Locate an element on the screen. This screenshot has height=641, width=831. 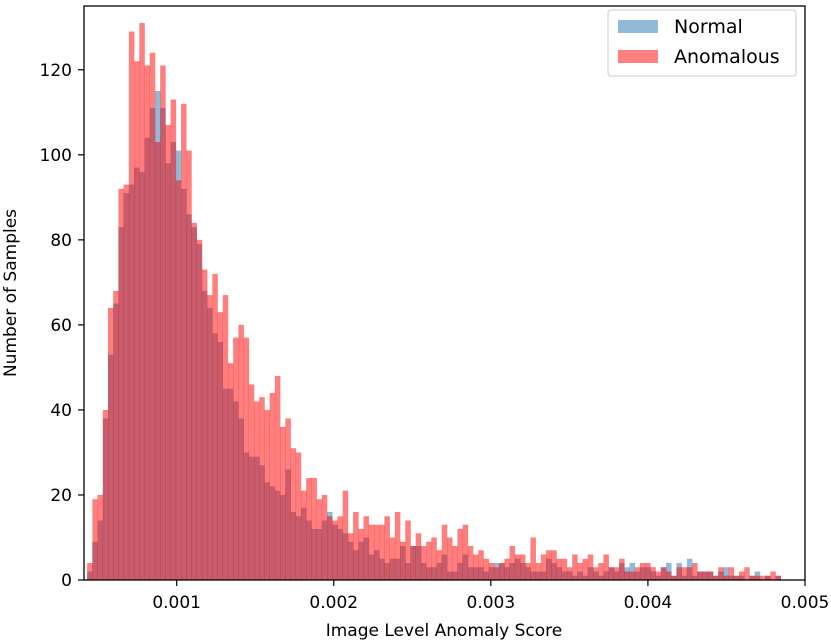
y-tick-label: 120 is located at coordinates (56, 71).